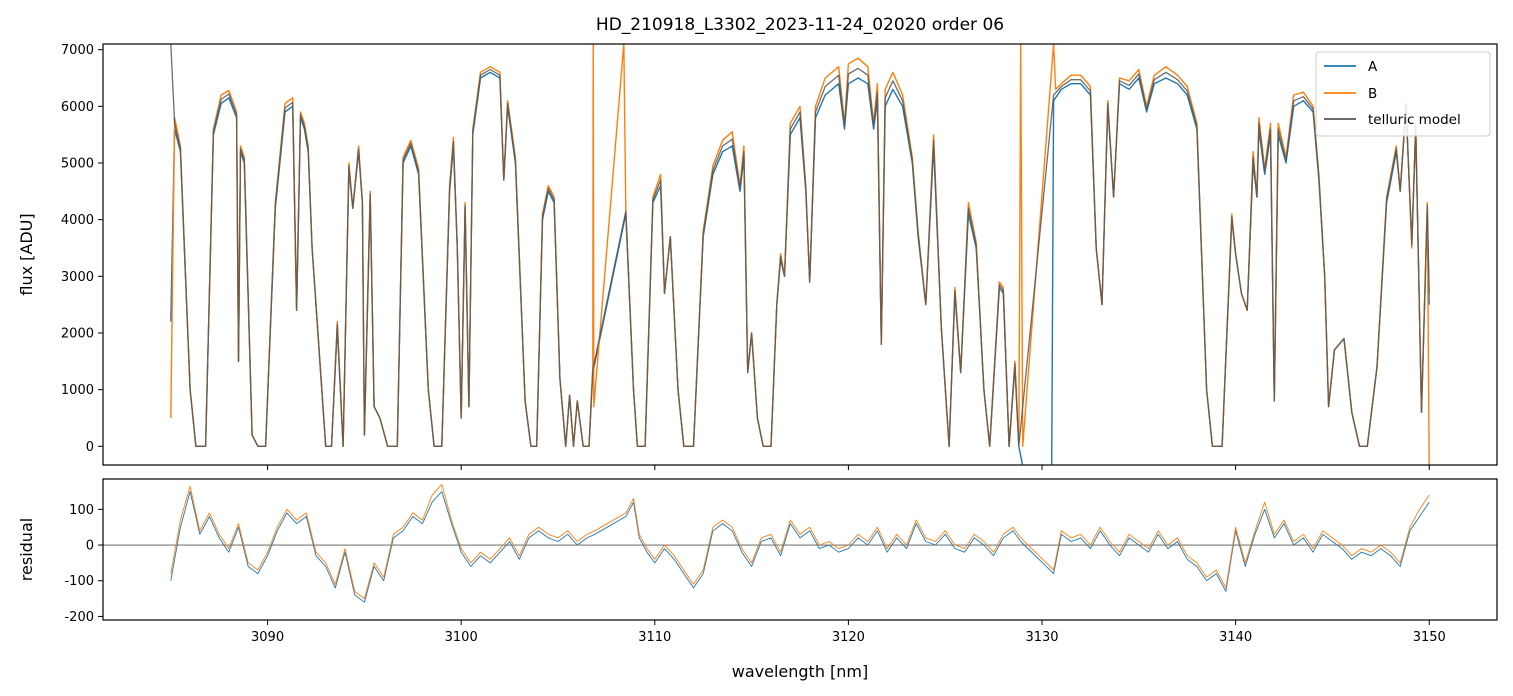  I want to click on y-tick-label: 2000, so click(77, 333).